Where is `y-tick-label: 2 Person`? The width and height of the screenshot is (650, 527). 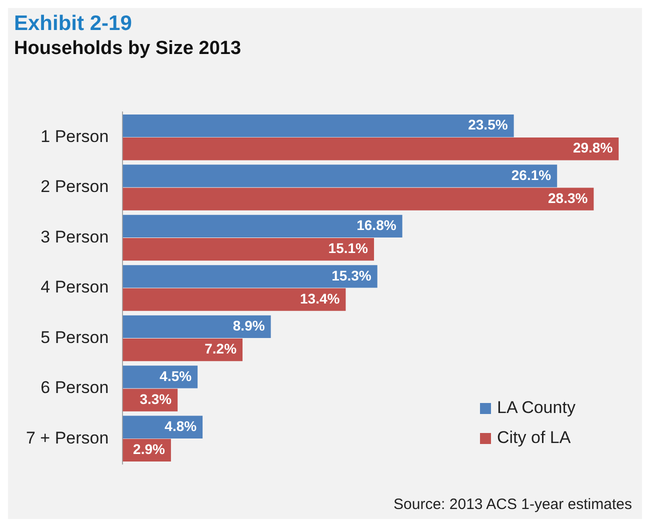
y-tick-label: 2 Person is located at coordinates (74, 186).